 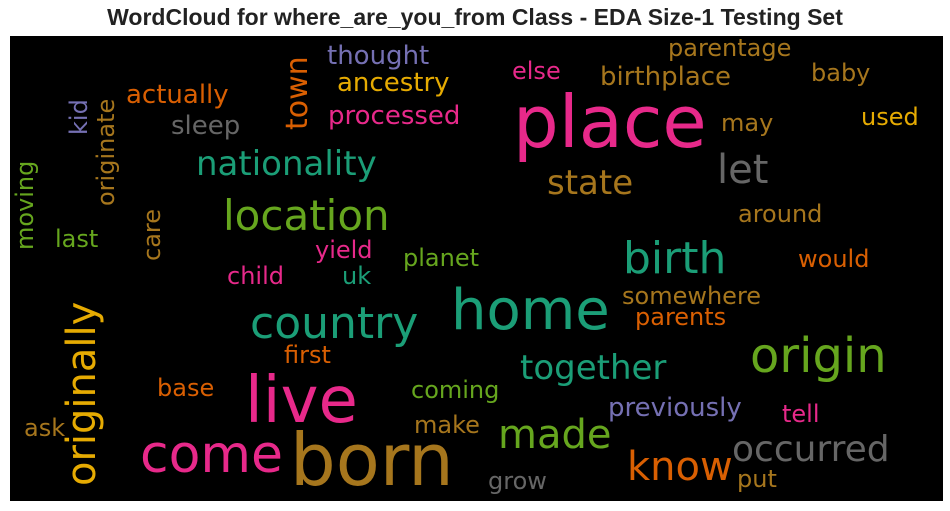 I want to click on word-somewhere: somewhere, so click(x=692, y=296).